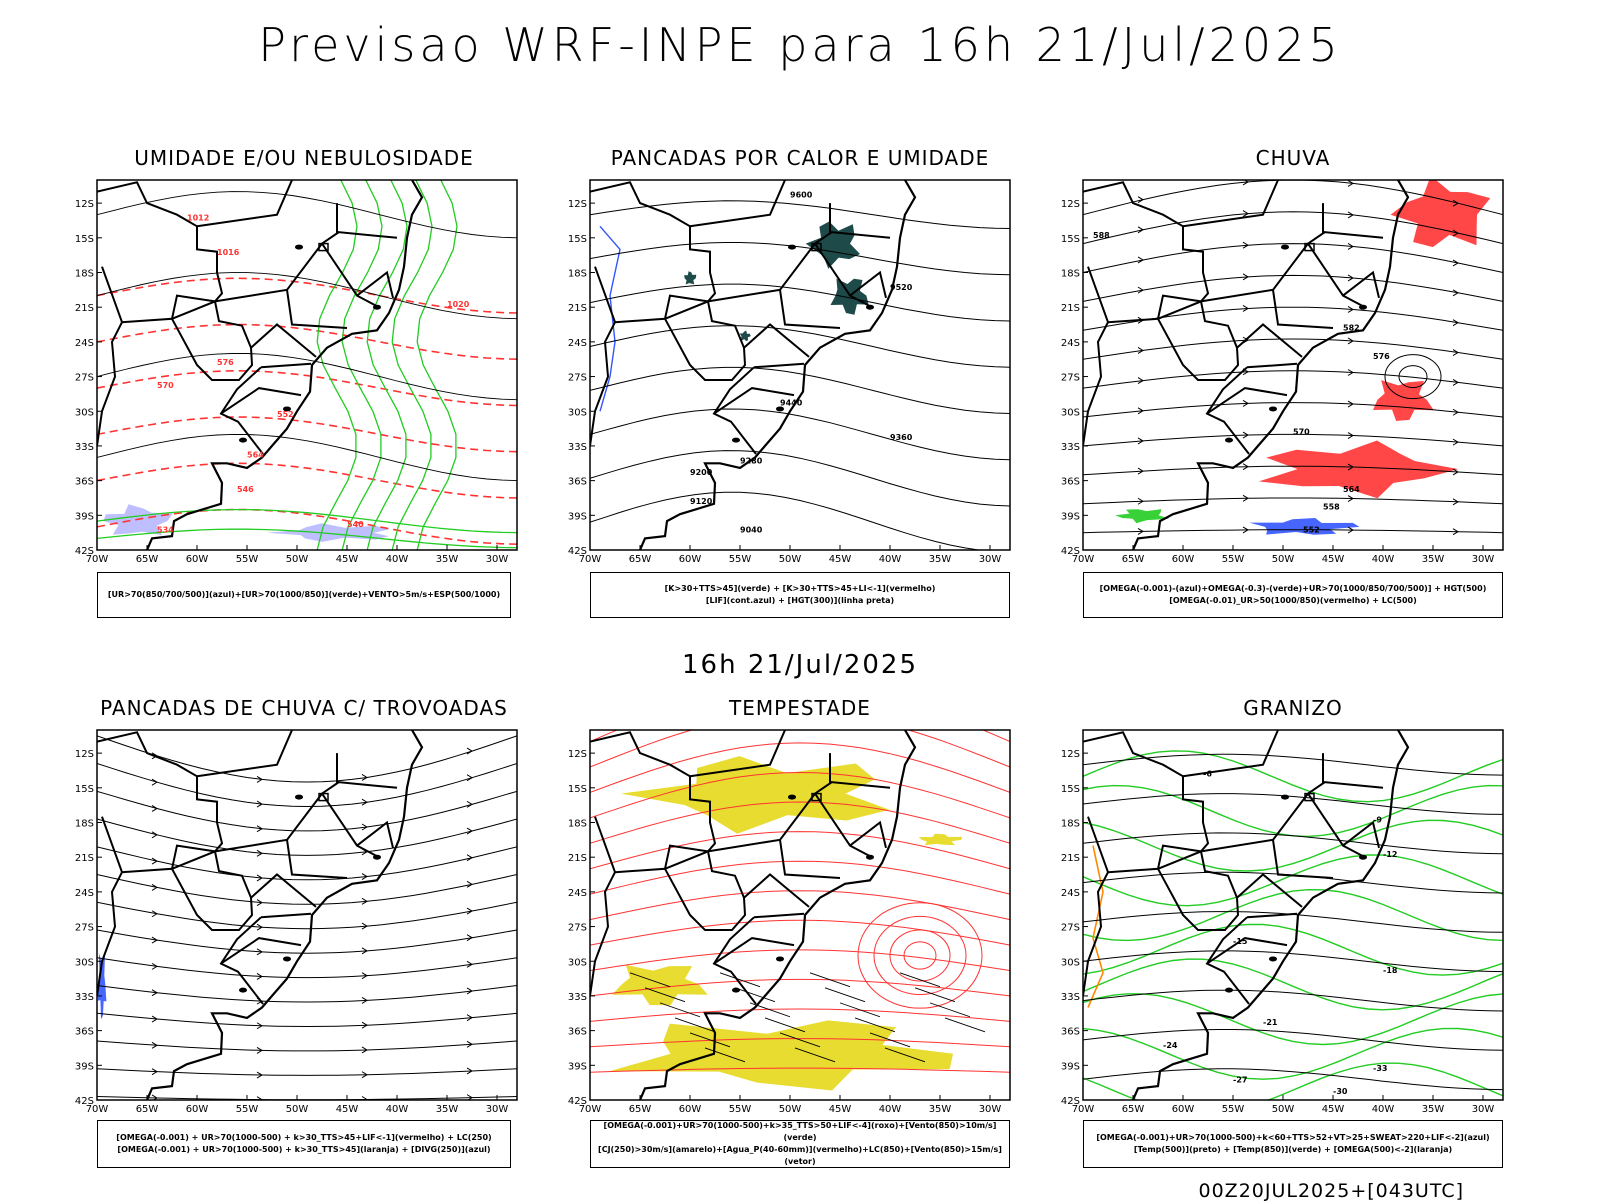 The width and height of the screenshot is (1600, 1202). I want to click on lat-tick-label: 21S, so click(1070, 858).